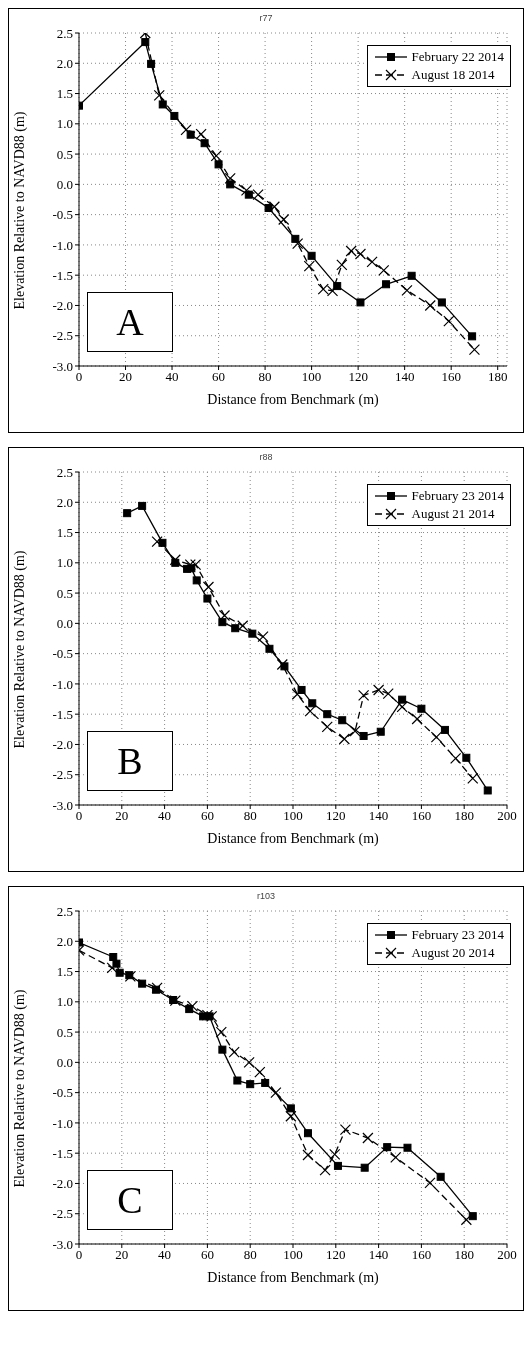 The image size is (532, 1348). I want to click on chart-title: r103, so click(266, 896).